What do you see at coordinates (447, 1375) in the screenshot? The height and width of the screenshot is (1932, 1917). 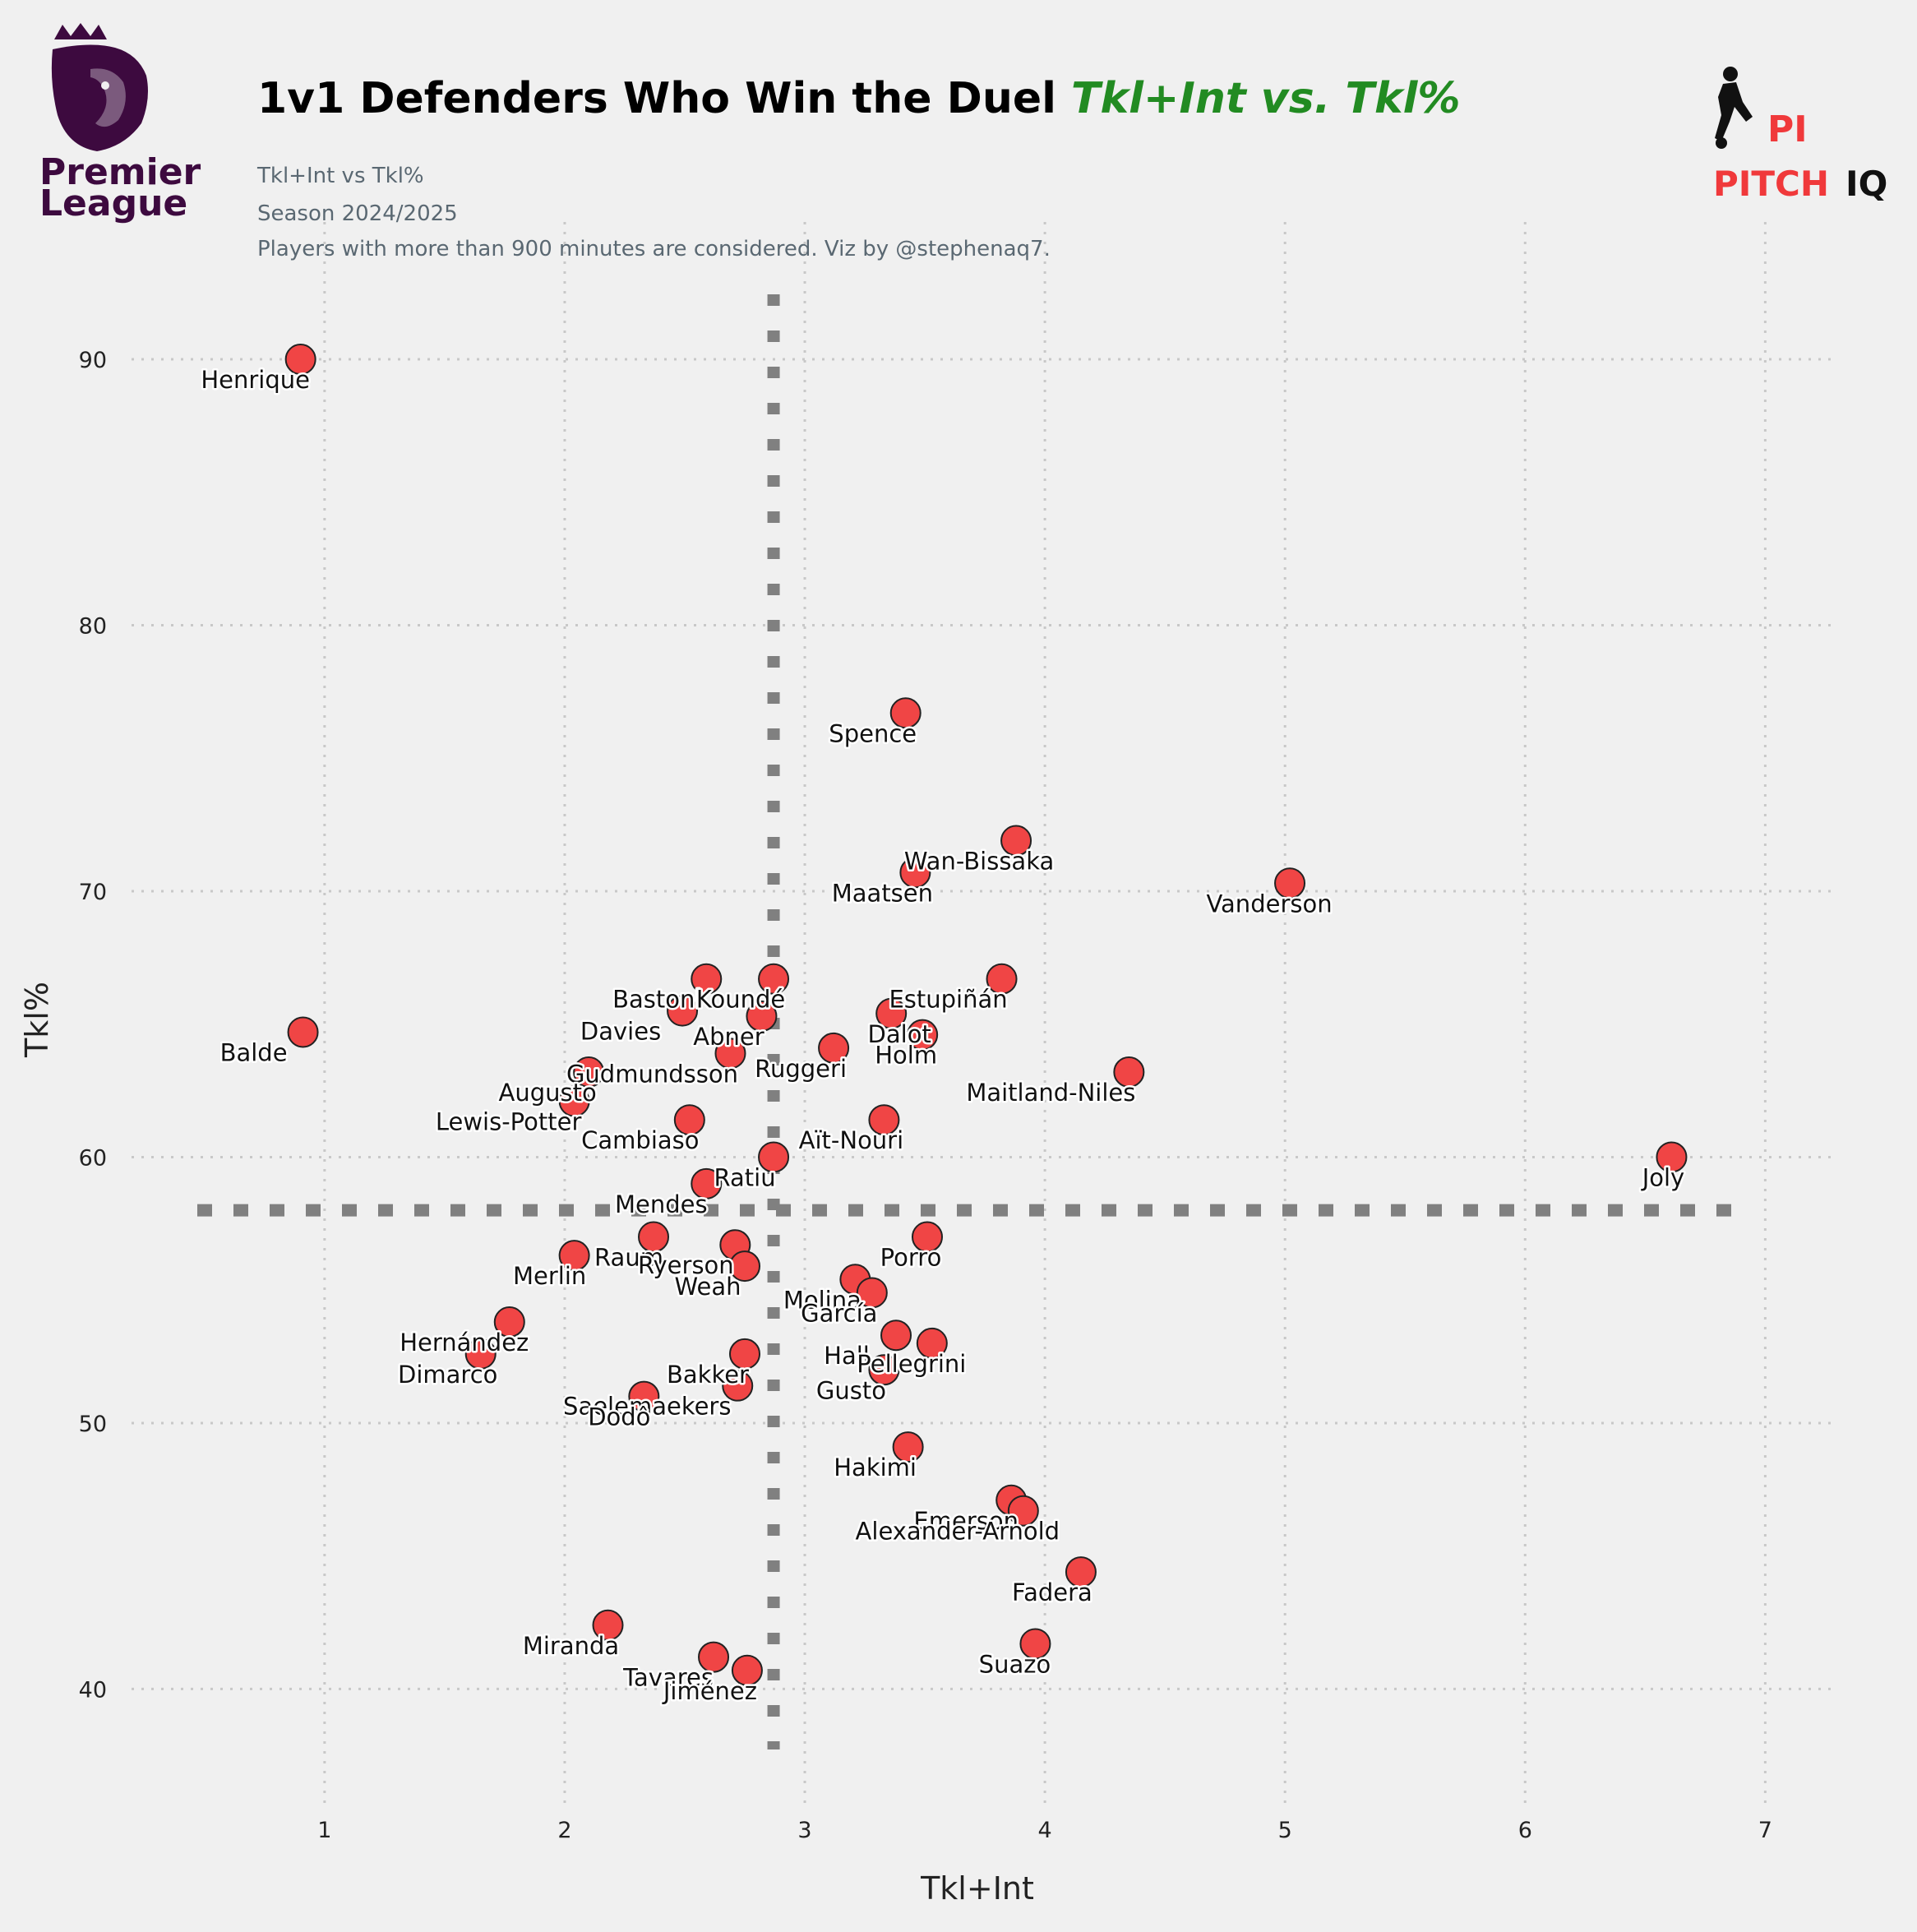 I see `point-label: Dimarco` at bounding box center [447, 1375].